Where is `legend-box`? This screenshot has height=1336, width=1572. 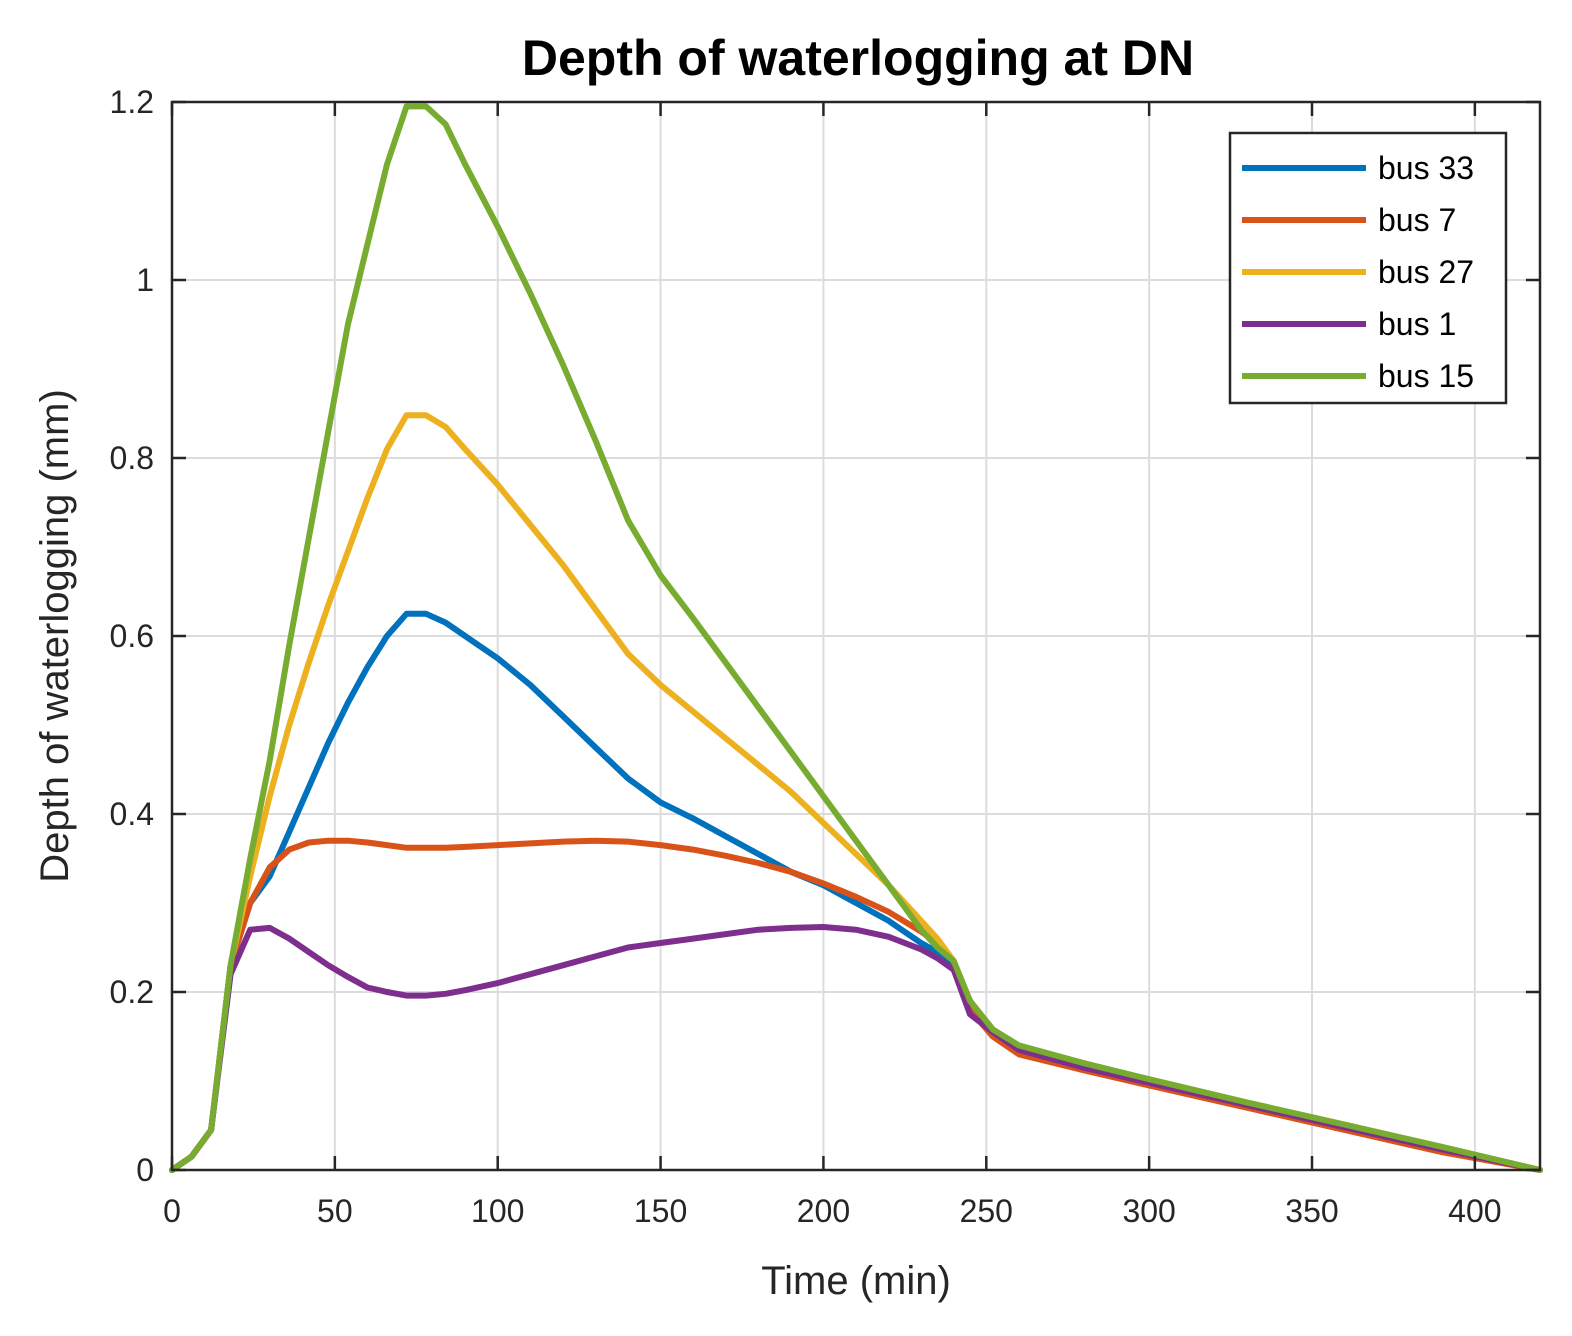
legend-box is located at coordinates (1368, 268).